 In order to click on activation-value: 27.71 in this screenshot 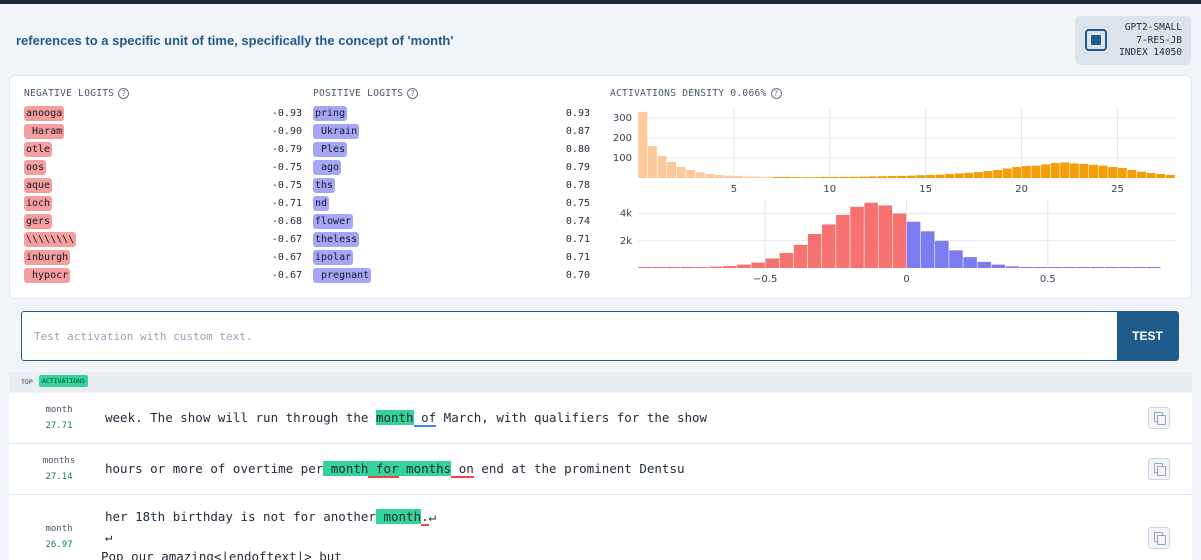, I will do `click(59, 426)`.